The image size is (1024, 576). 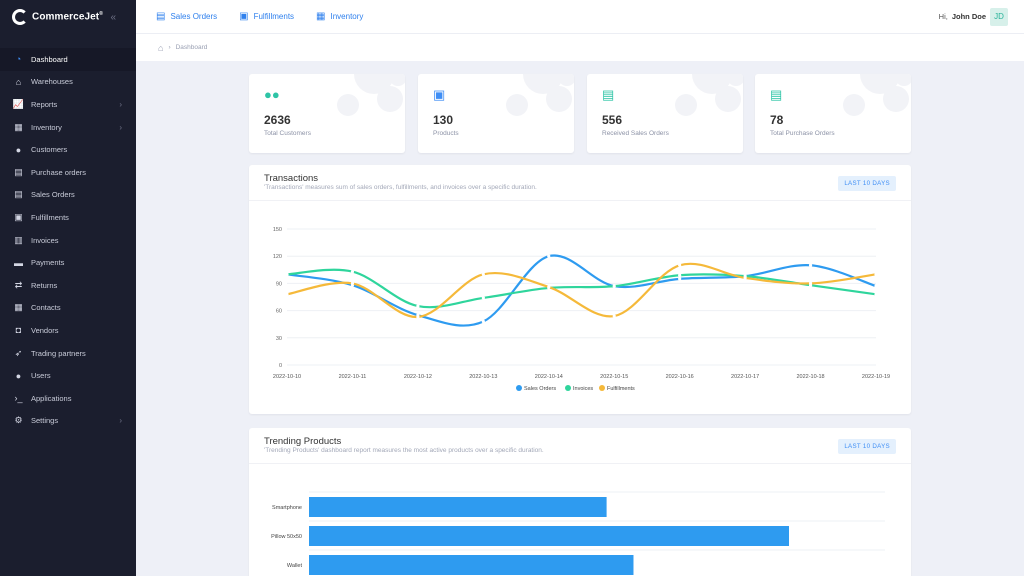 I want to click on stat-value: 78, so click(x=777, y=120).